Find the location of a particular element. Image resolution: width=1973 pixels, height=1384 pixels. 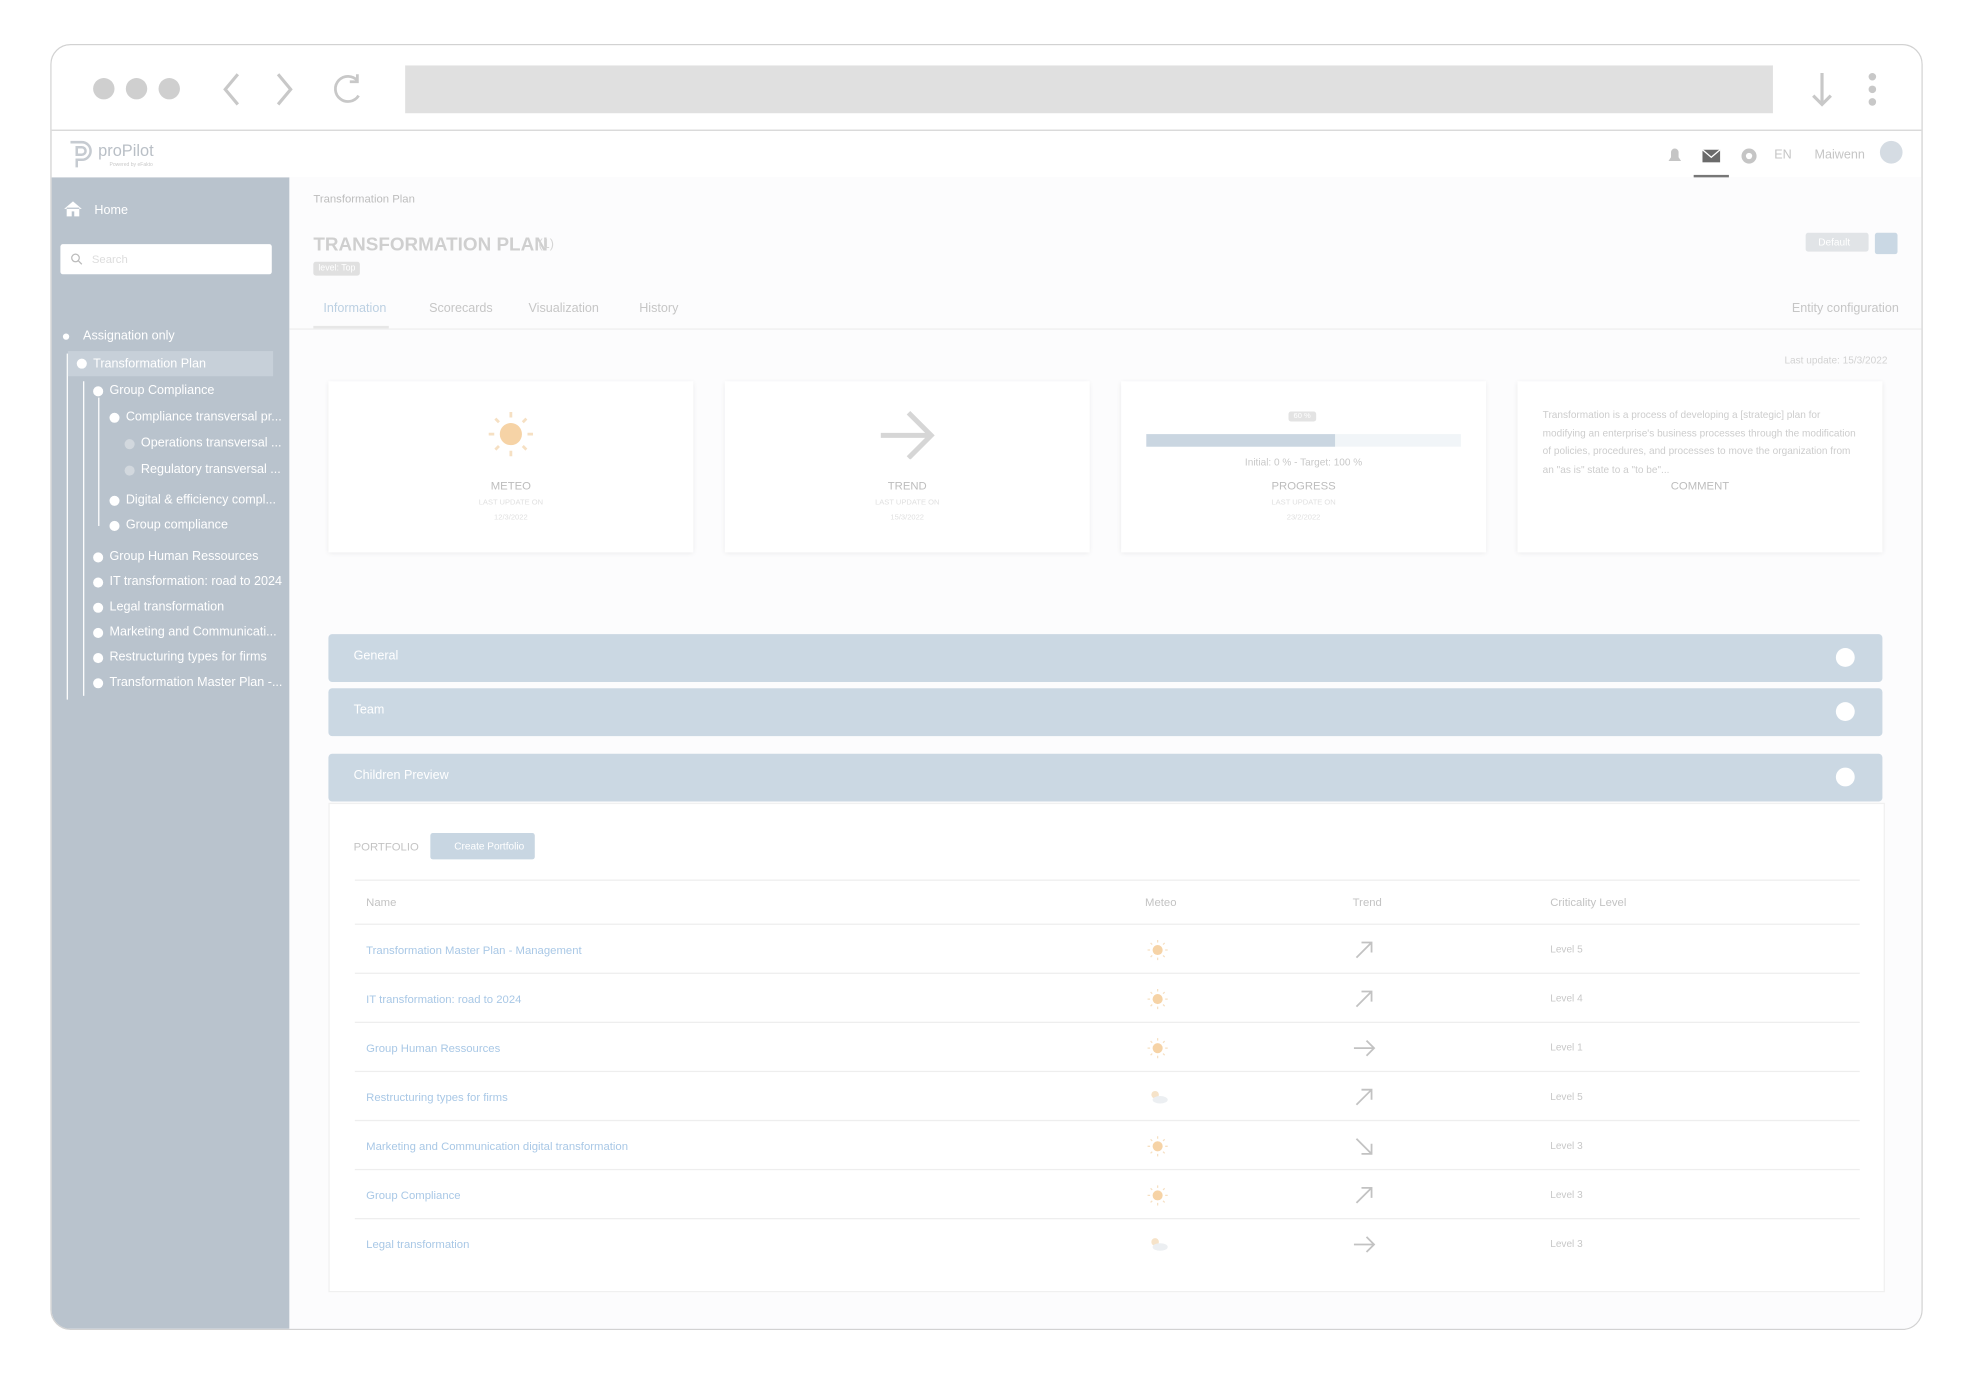

entity-link: Group Human Ressources is located at coordinates (433, 1048).